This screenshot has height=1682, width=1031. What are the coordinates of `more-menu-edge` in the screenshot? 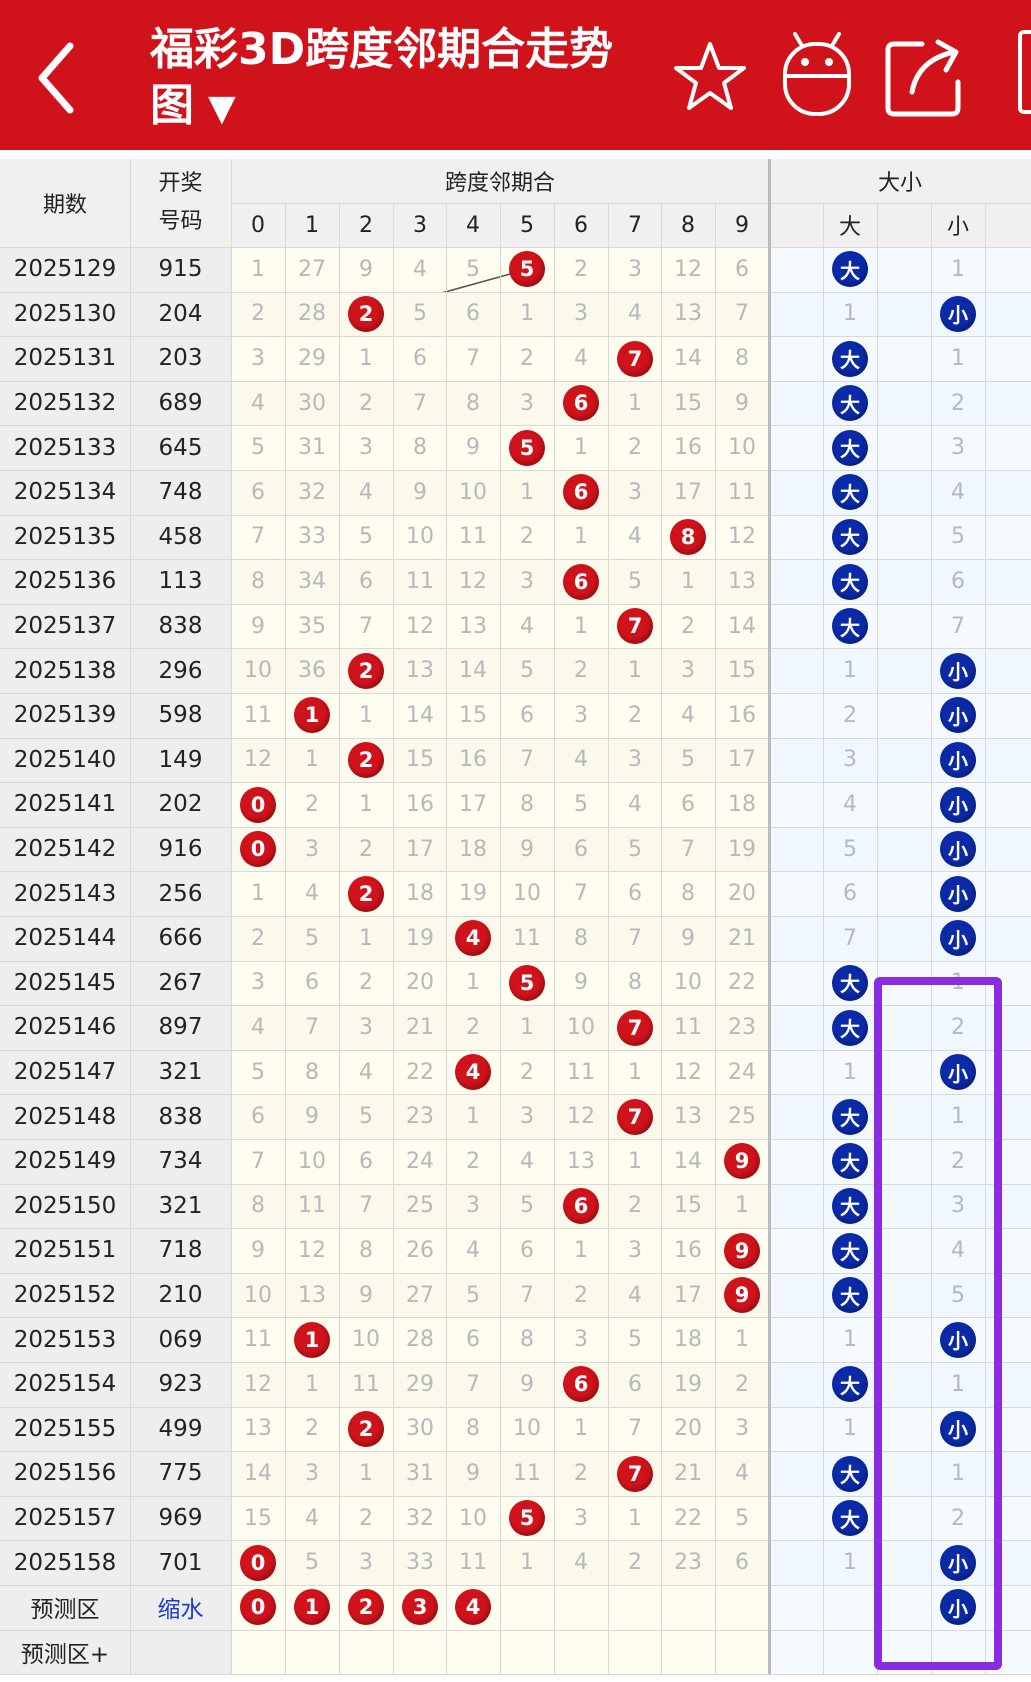 It's located at (1024, 72).